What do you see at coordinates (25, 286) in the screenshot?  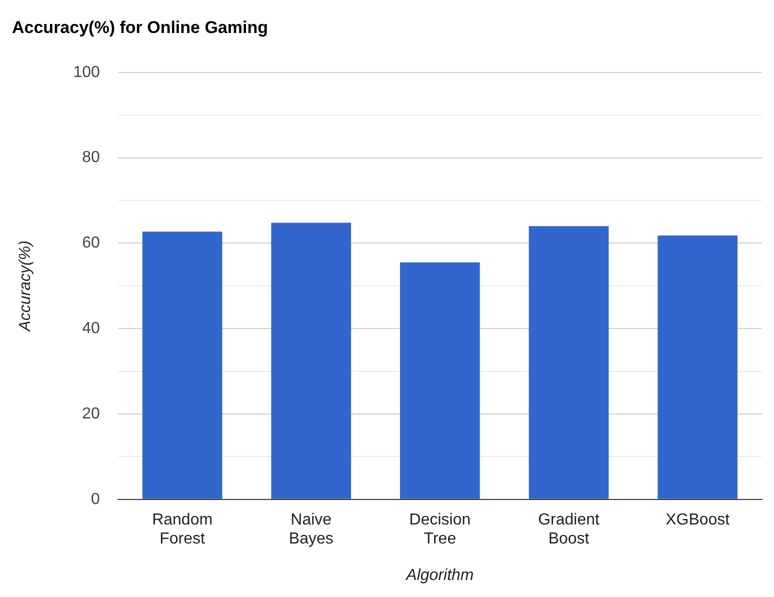 I see `y-axis-title: Accuracy(%)` at bounding box center [25, 286].